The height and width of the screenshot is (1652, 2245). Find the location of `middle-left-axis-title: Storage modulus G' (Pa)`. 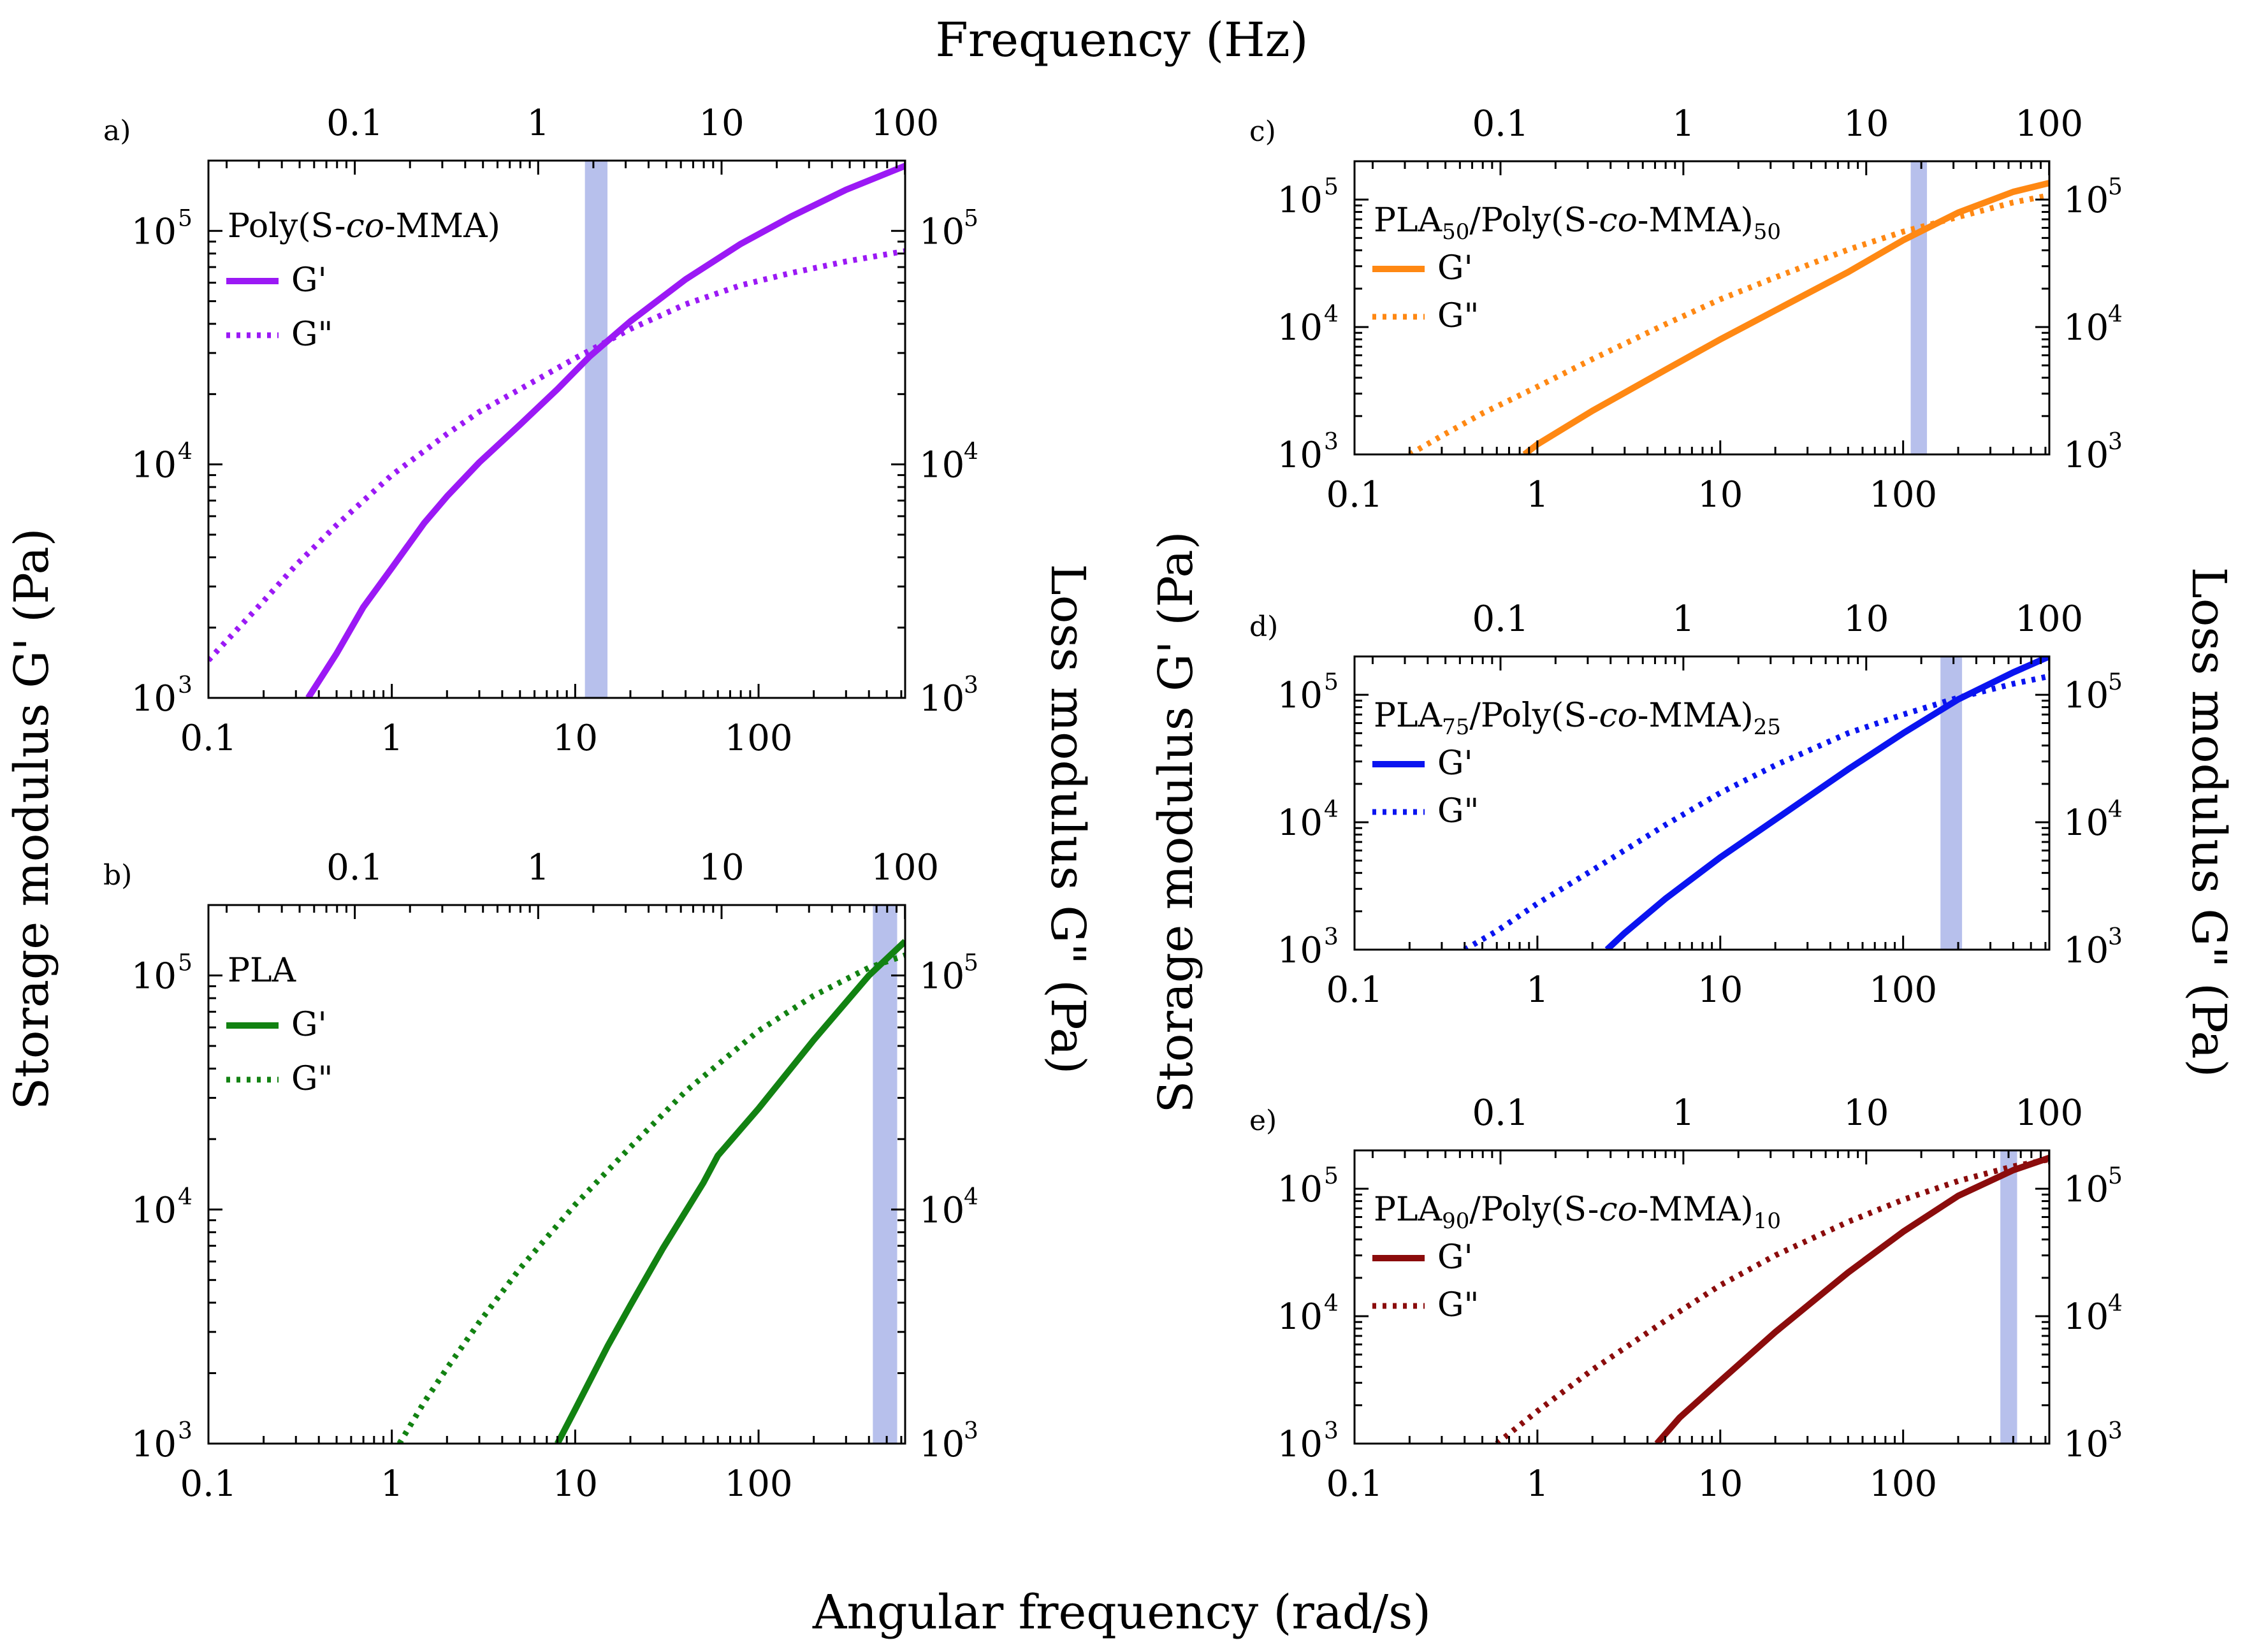

middle-left-axis-title: Storage modulus G' (Pa) is located at coordinates (1176, 822).